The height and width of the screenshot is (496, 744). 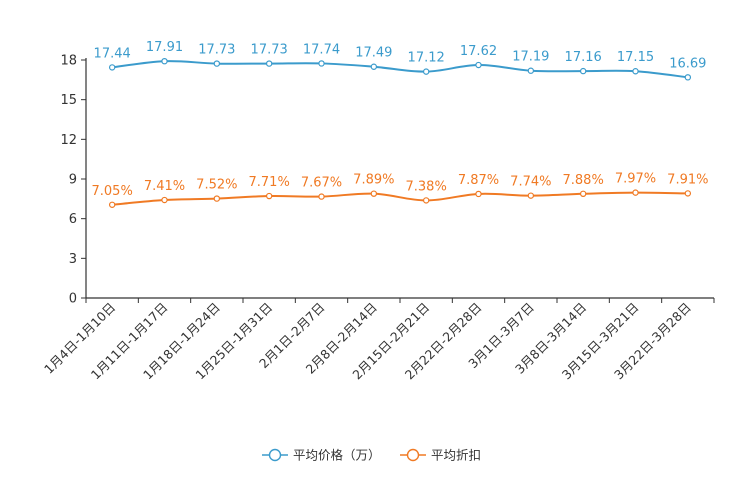 I want to click on data-label: 7.41%, so click(x=164, y=186).